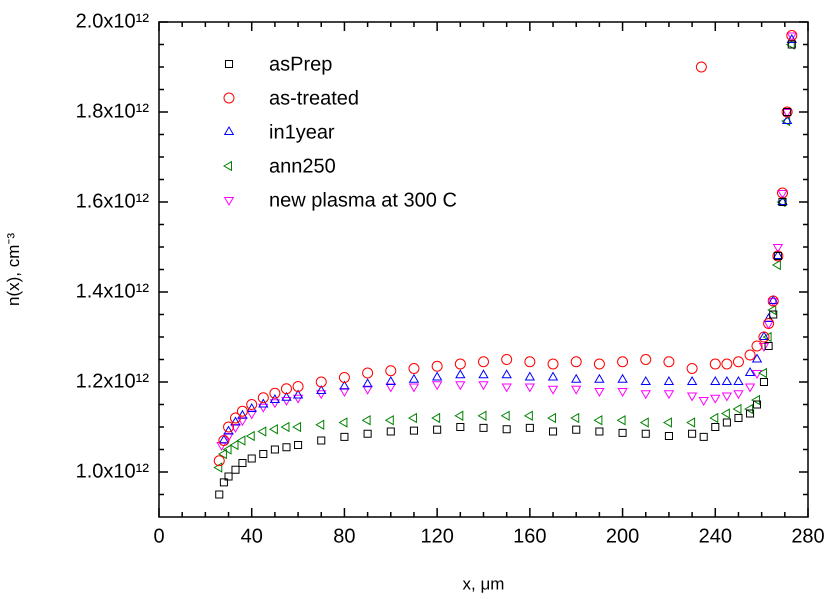 Image resolution: width=834 pixels, height=599 pixels. Describe the element at coordinates (113, 381) in the screenshot. I see `y-tick-label: 1.2x10¹²` at that location.